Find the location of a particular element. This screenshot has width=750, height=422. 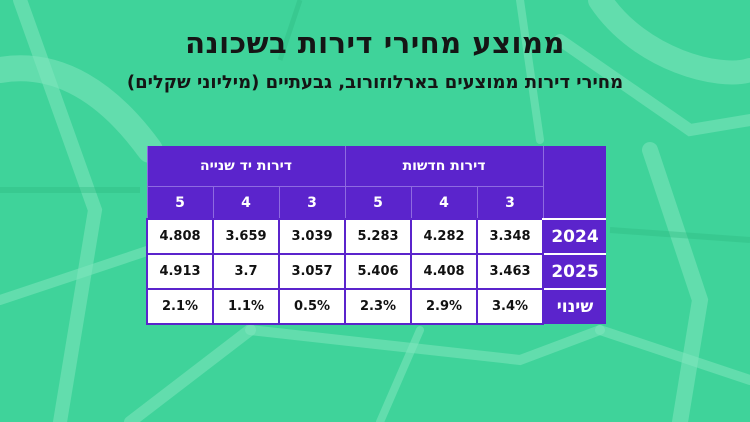

table-cell: 3.348 is located at coordinates (510, 236).